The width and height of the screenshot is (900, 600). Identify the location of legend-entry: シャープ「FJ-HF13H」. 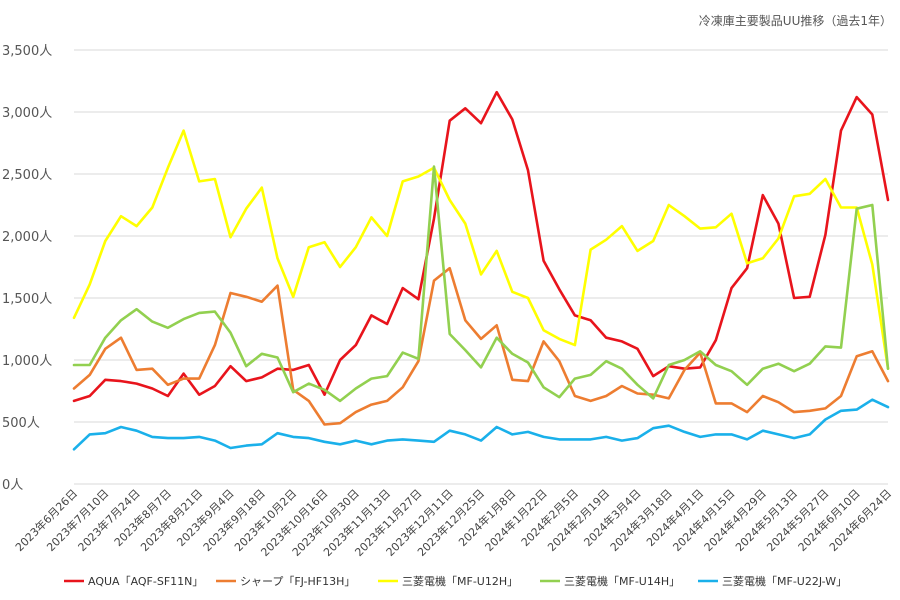
(297, 581).